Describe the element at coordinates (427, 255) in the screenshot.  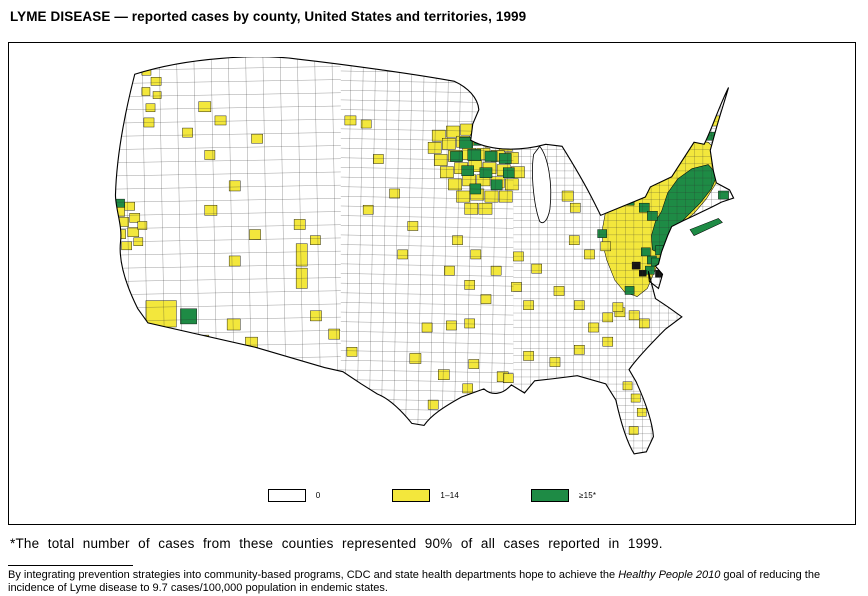
I see `county-grid-central` at that location.